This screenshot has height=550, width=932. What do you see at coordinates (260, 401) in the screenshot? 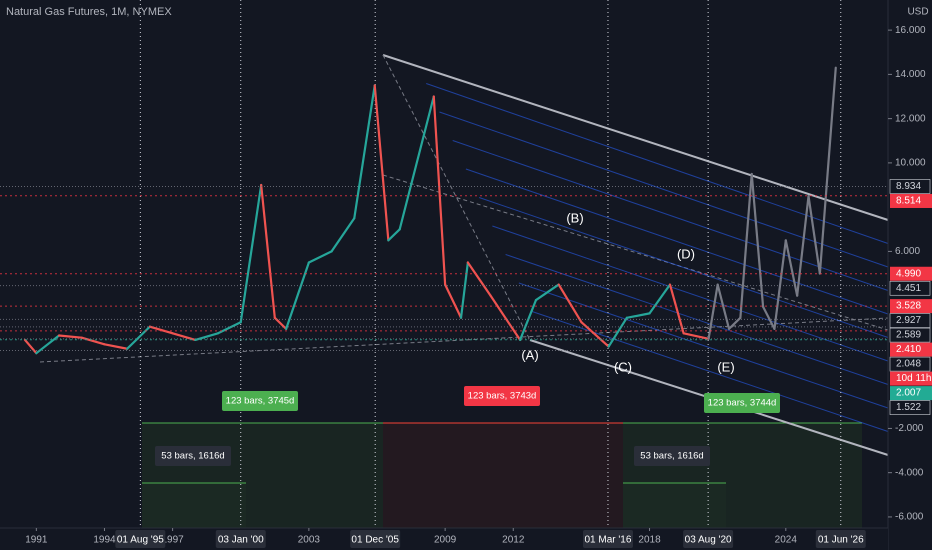
I see `measure-label: 123 bars, 3745d` at bounding box center [260, 401].